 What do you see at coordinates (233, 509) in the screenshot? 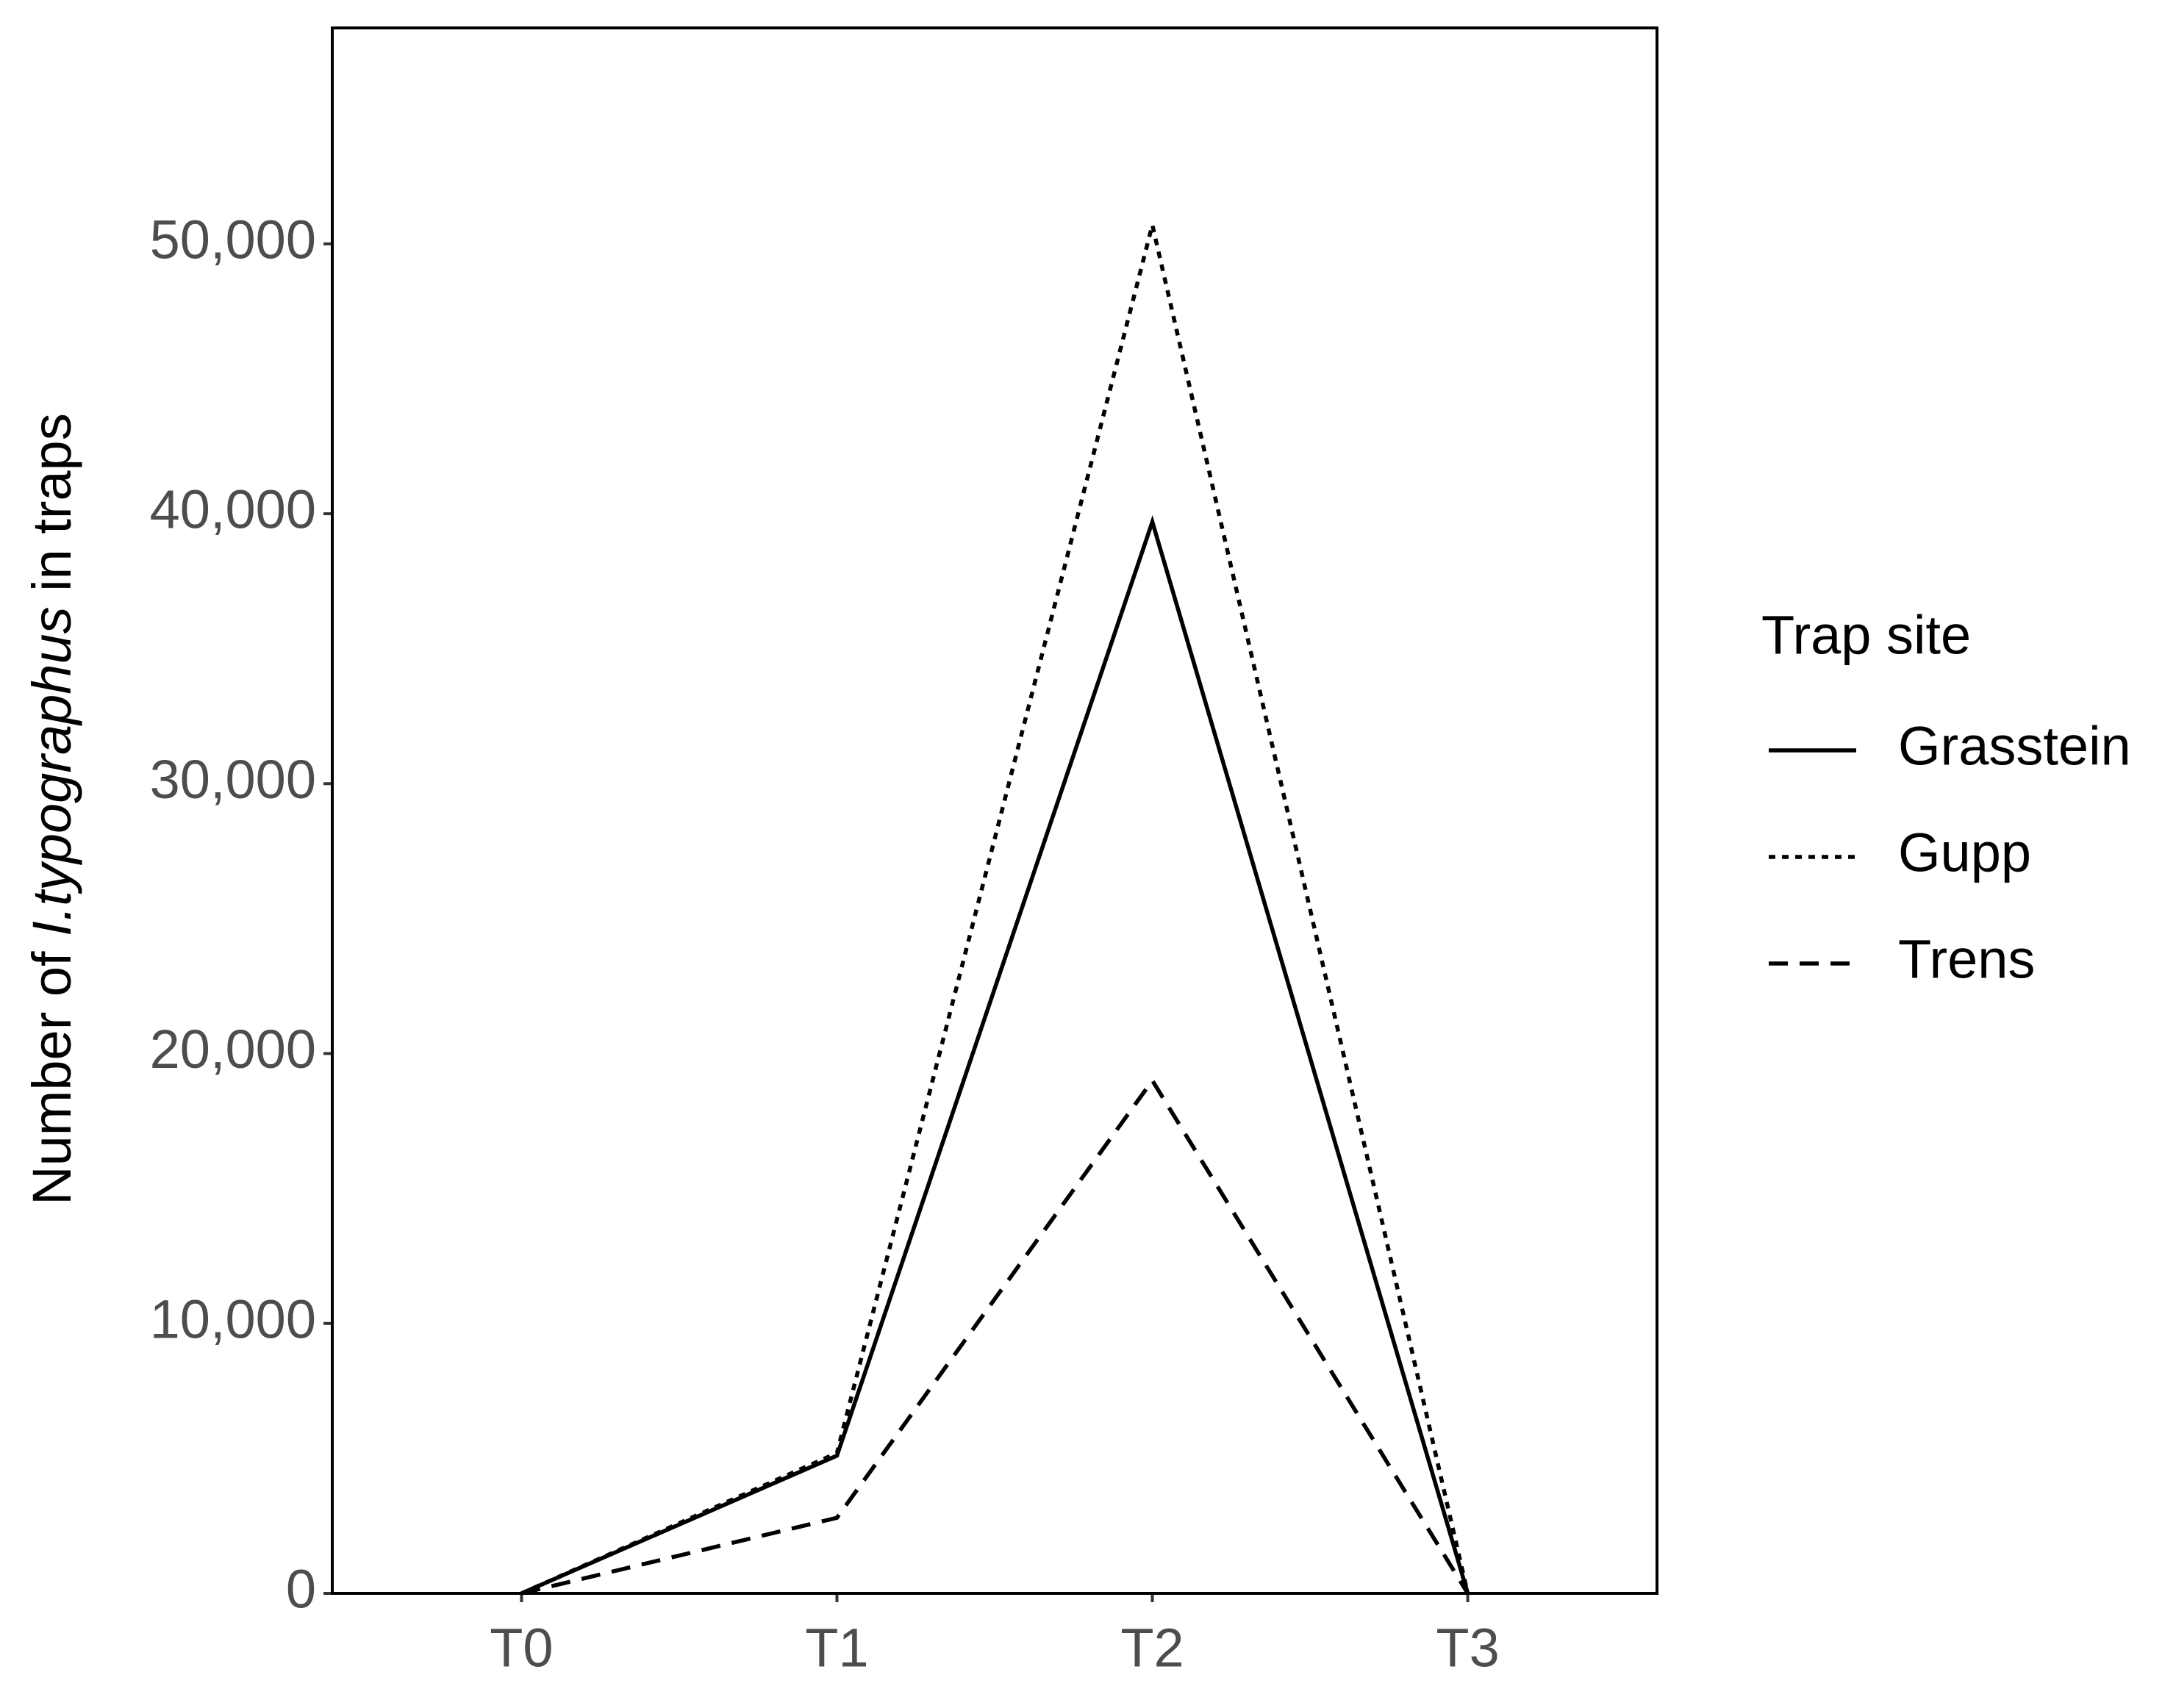
I see `y-tick-label: 40,000` at bounding box center [233, 509].